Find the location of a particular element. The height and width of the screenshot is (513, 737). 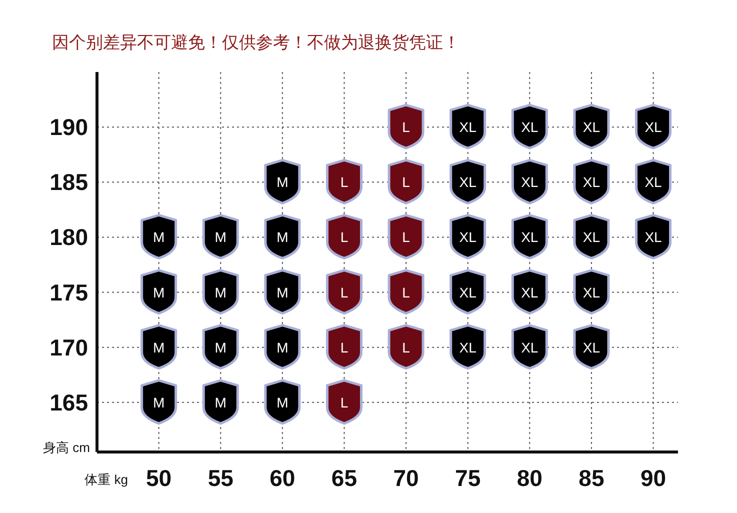

series-label: L is located at coordinates (344, 292).